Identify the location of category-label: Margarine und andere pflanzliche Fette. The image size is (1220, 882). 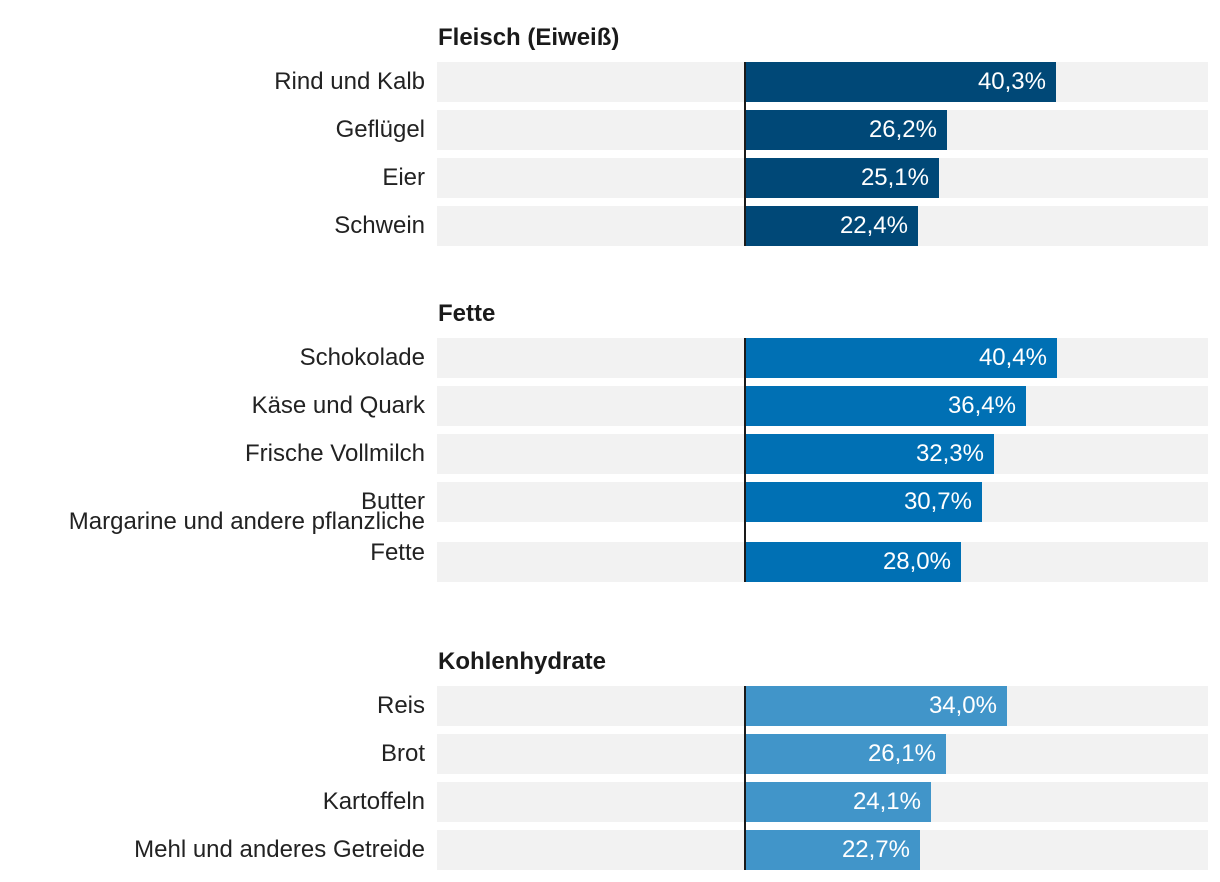
(215, 537).